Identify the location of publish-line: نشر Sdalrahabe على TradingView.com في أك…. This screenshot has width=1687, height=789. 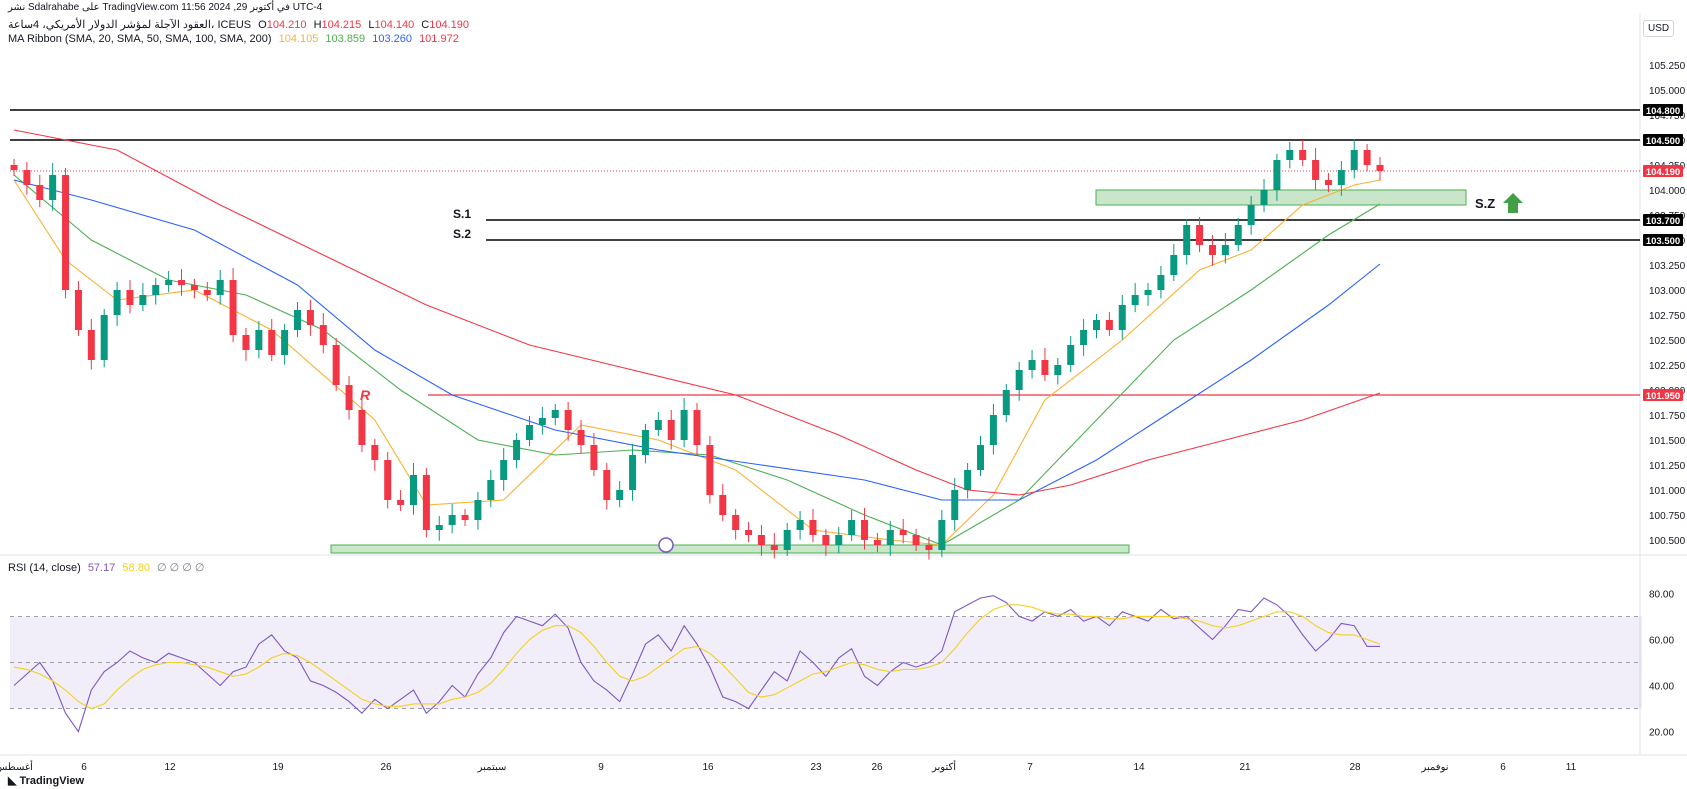
(165, 7).